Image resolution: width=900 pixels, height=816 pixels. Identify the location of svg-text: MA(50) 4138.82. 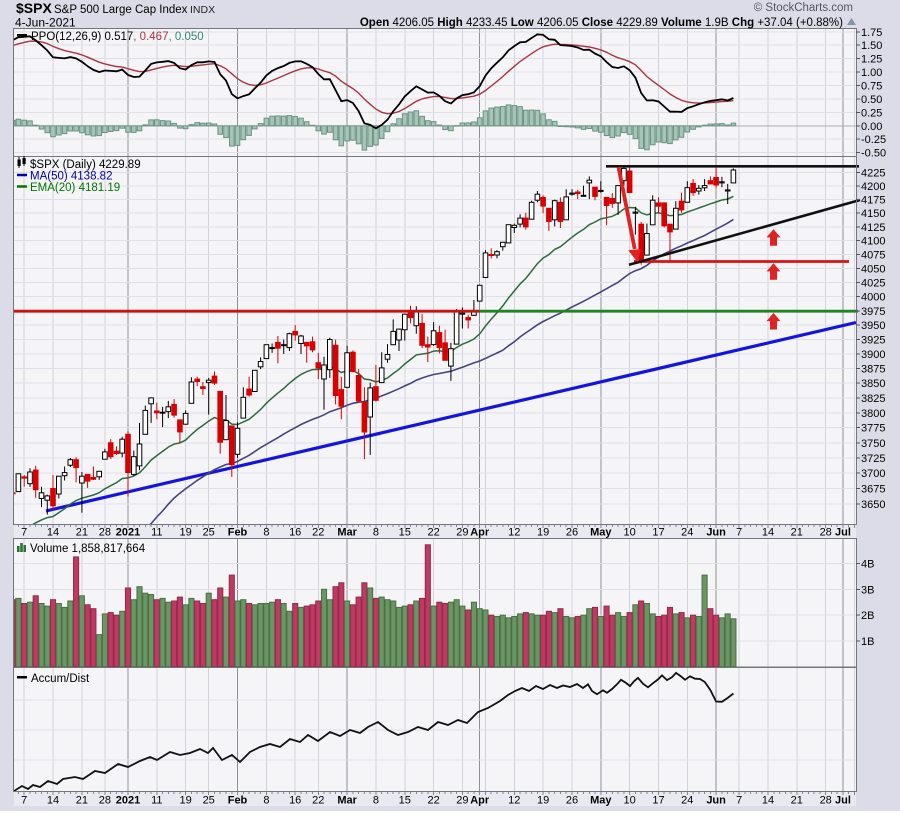
(71, 177).